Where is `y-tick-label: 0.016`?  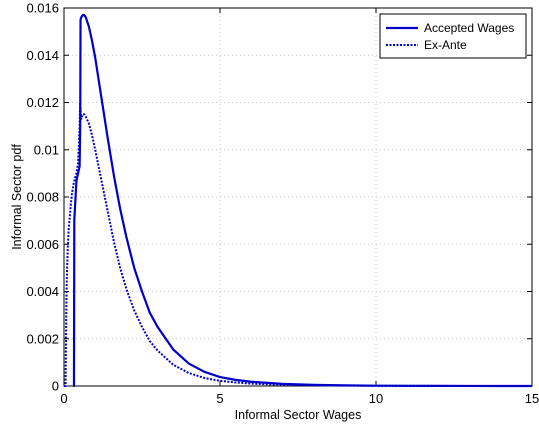
y-tick-label: 0.016 is located at coordinates (42, 8).